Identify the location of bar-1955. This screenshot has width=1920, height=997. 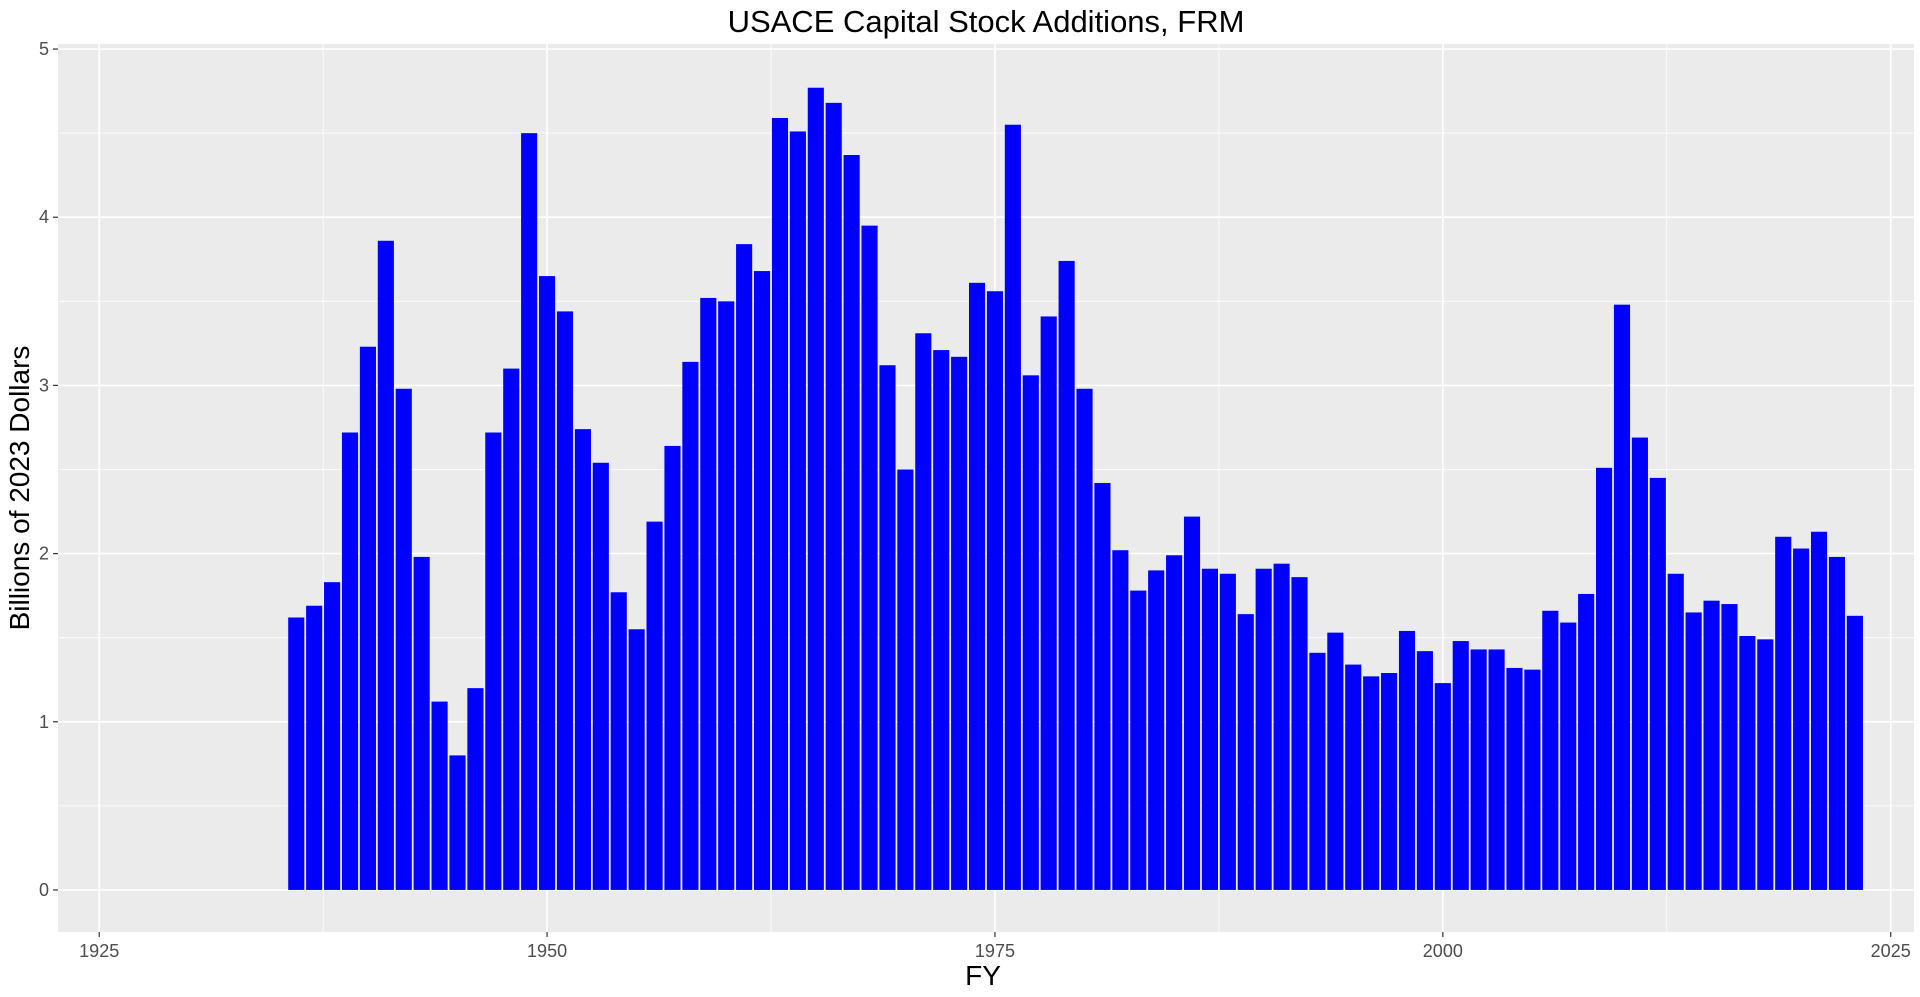
(636, 759).